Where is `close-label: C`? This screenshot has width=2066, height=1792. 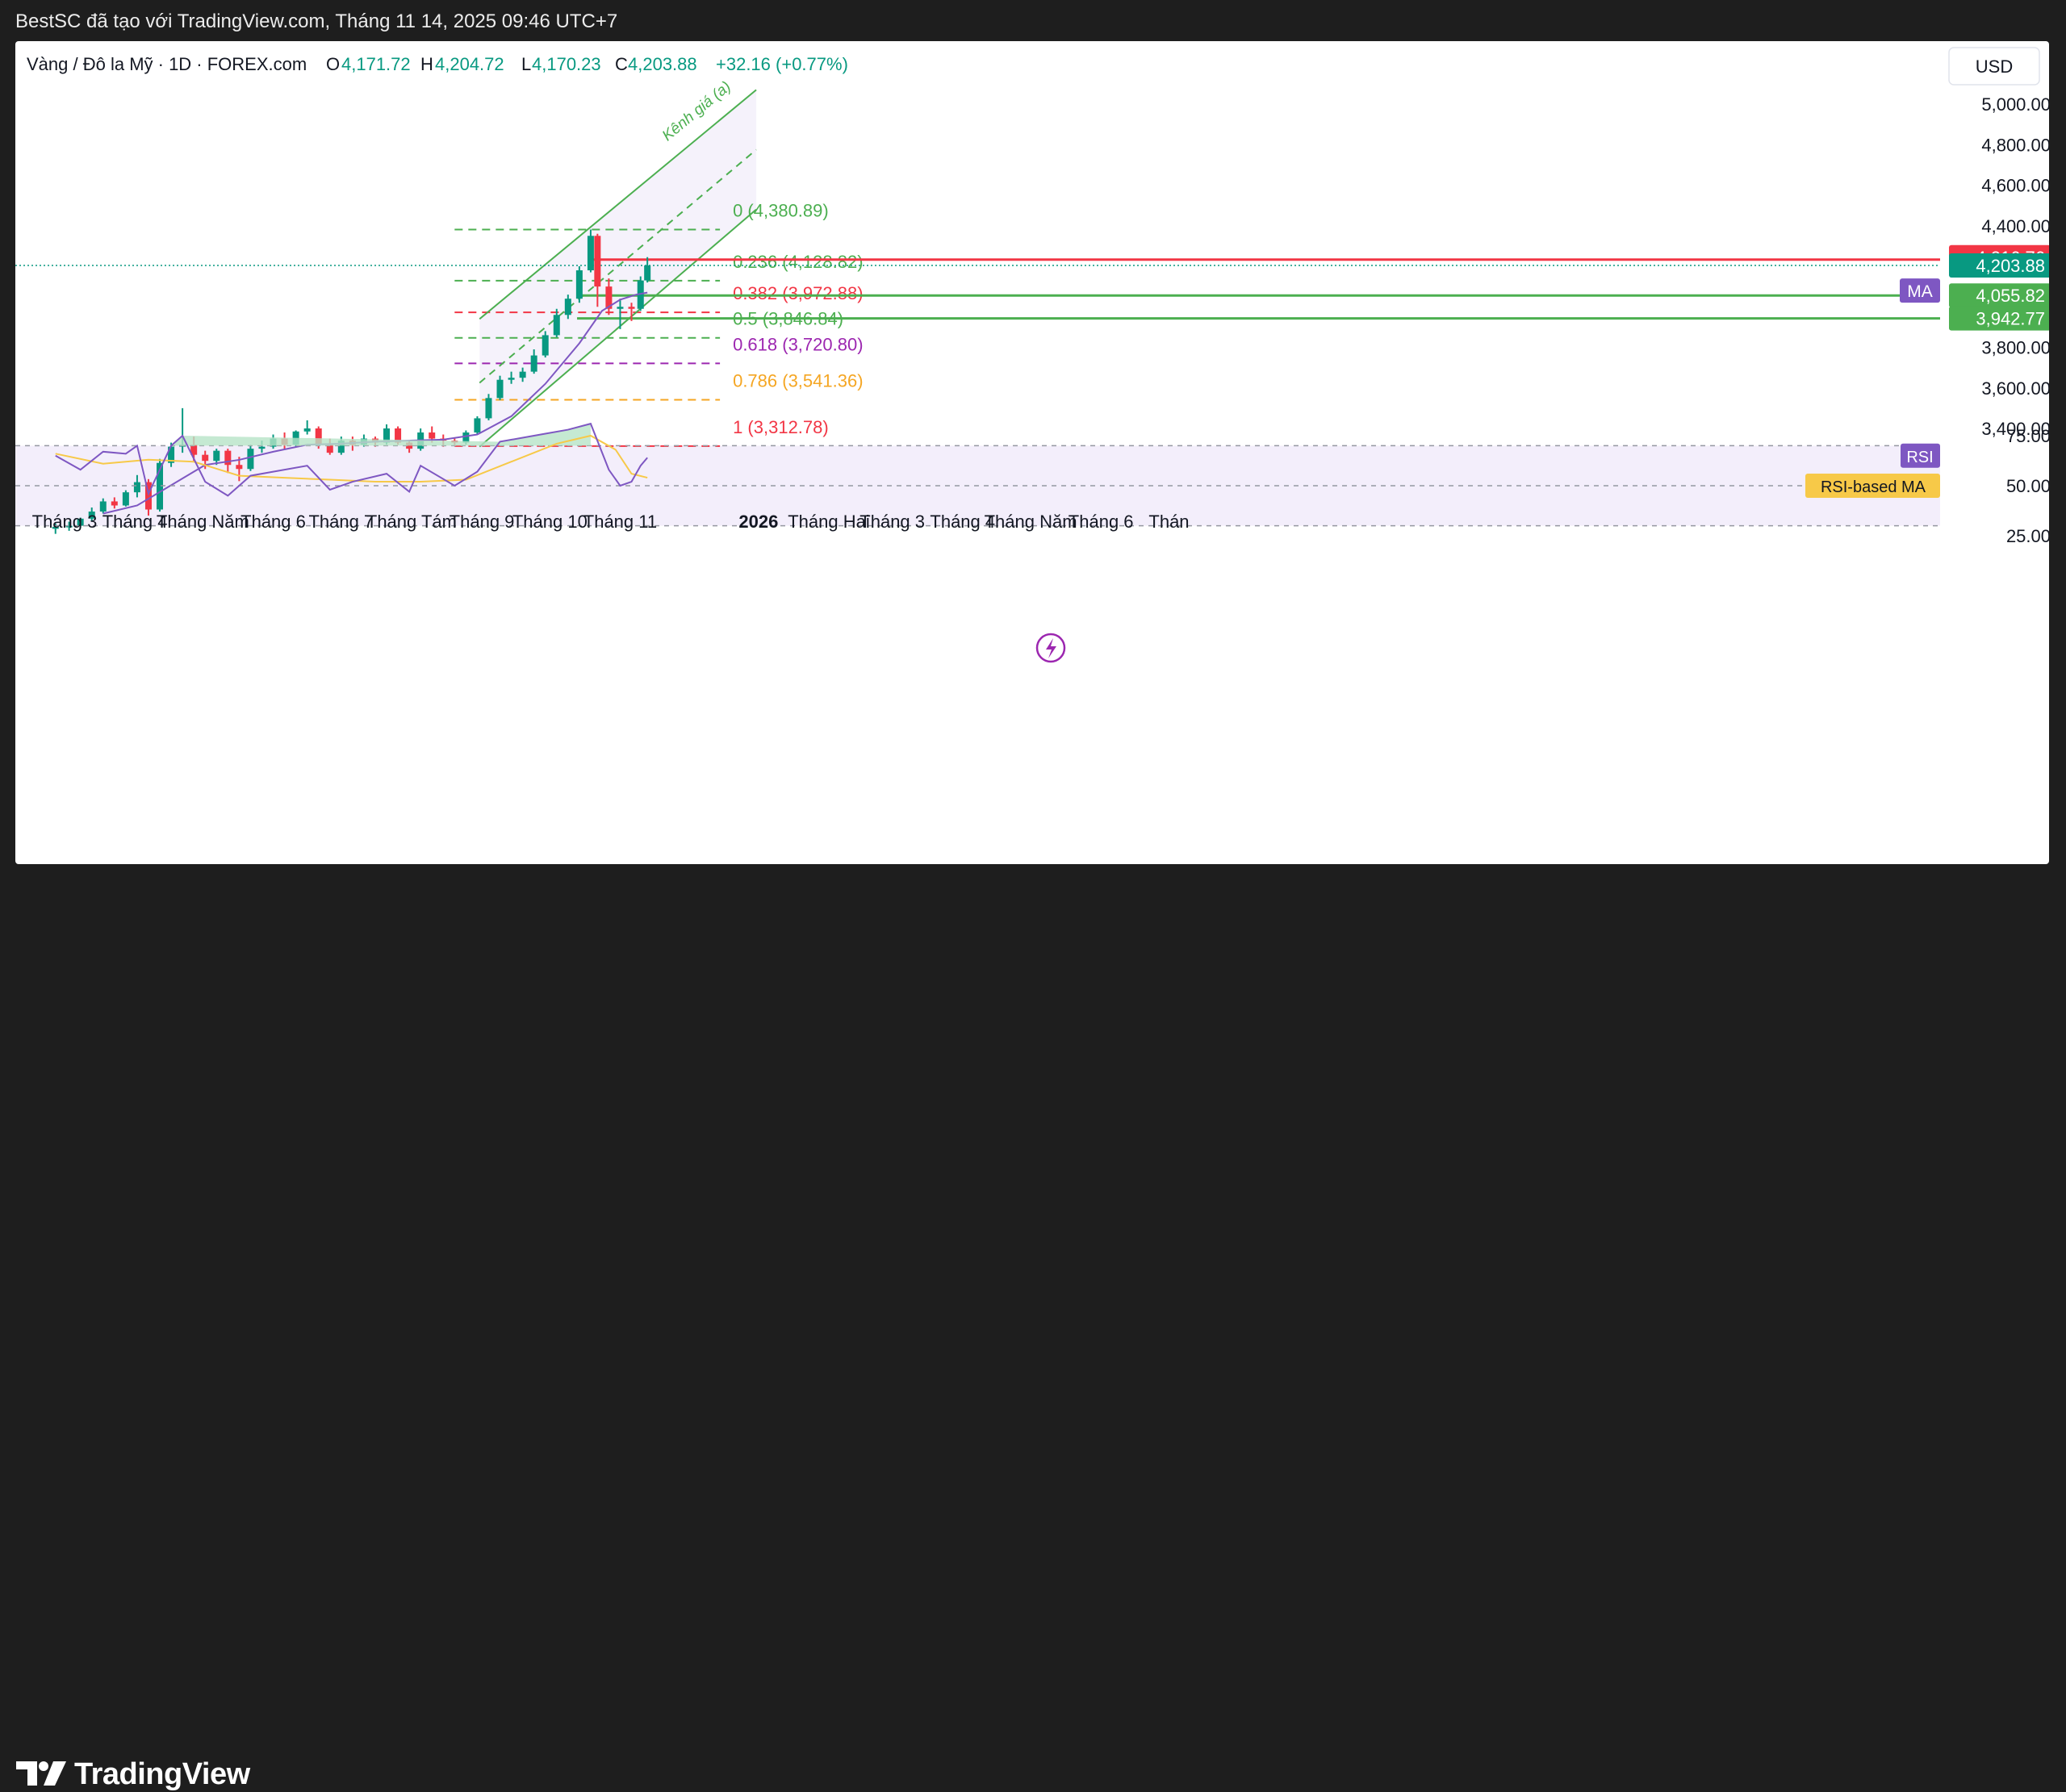 close-label: C is located at coordinates (621, 64).